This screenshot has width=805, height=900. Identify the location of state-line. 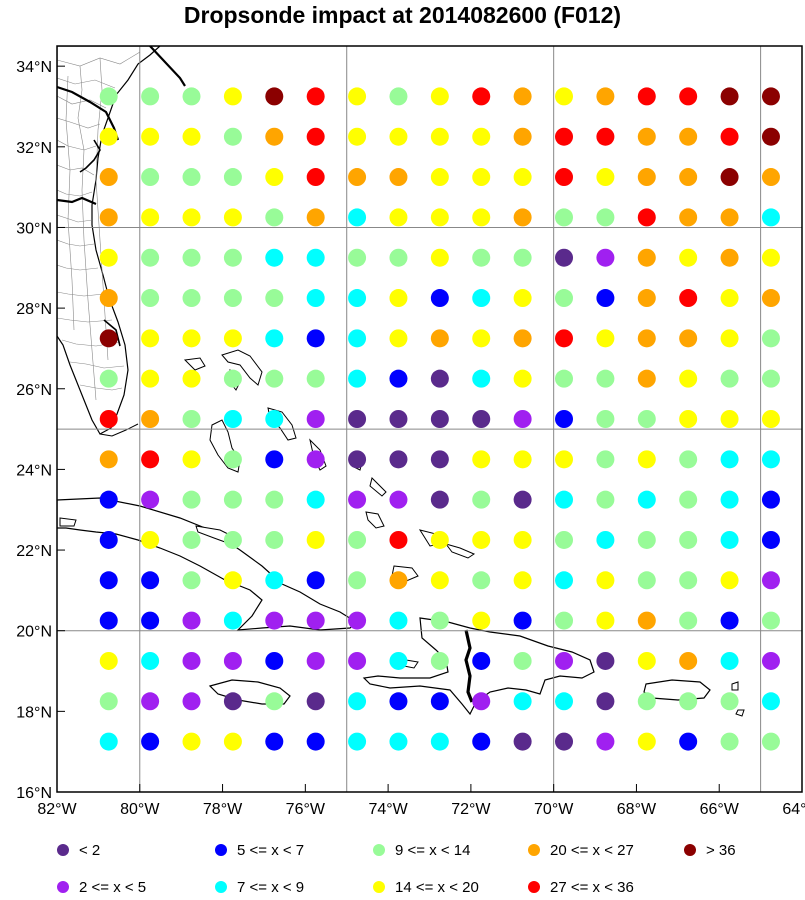
(112, 333).